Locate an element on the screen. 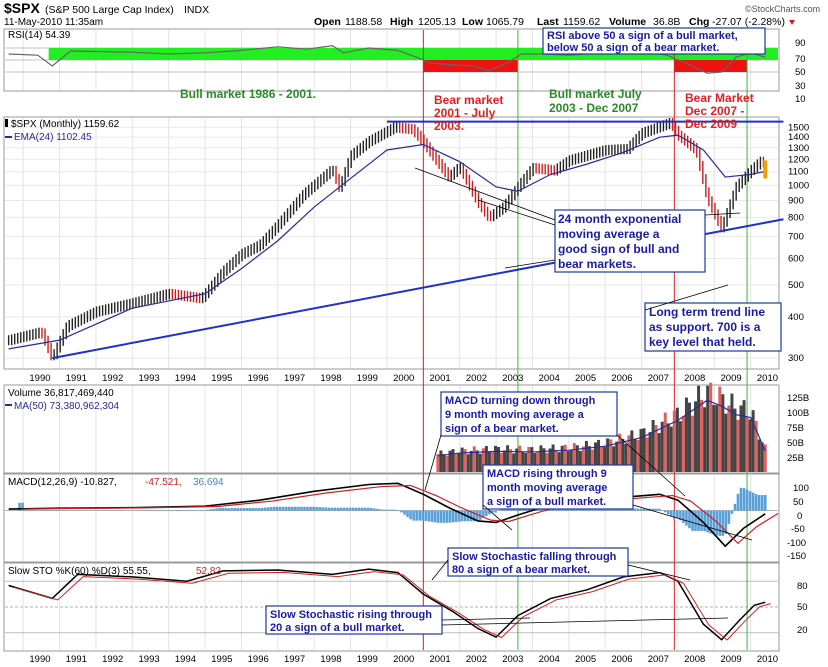 This screenshot has width=828, height=667. ema-note-line4: bear markets. is located at coordinates (597, 264).